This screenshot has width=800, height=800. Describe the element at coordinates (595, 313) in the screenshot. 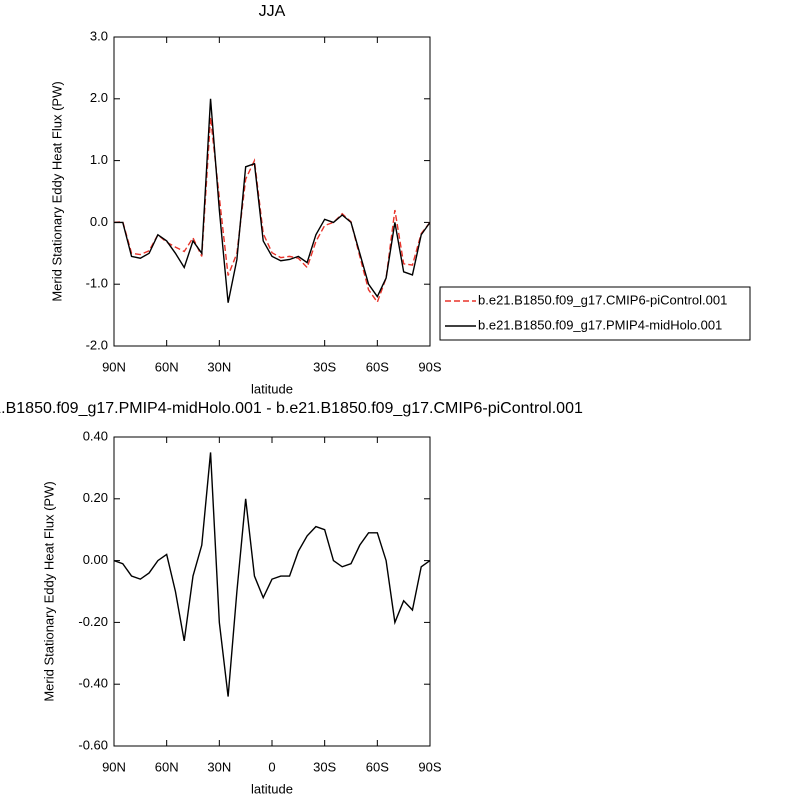

I see `legend-box` at that location.